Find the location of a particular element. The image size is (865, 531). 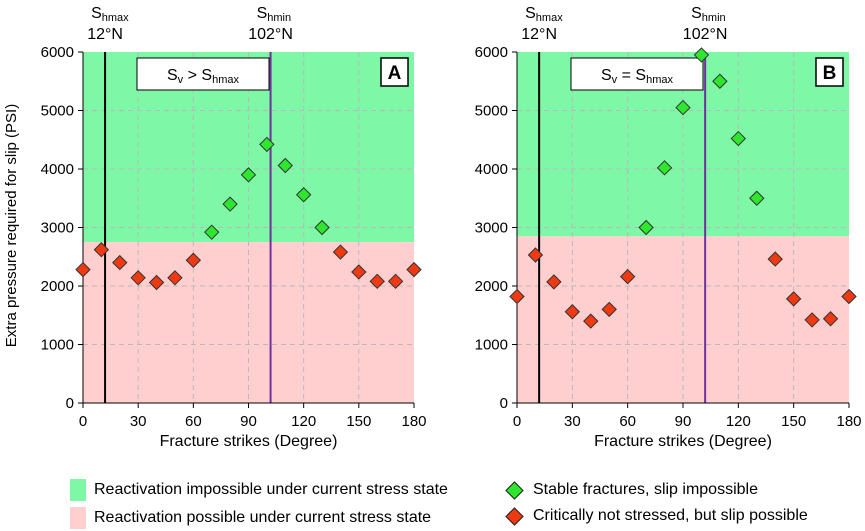

condition-box: Sv = Shmax is located at coordinates (637, 74).